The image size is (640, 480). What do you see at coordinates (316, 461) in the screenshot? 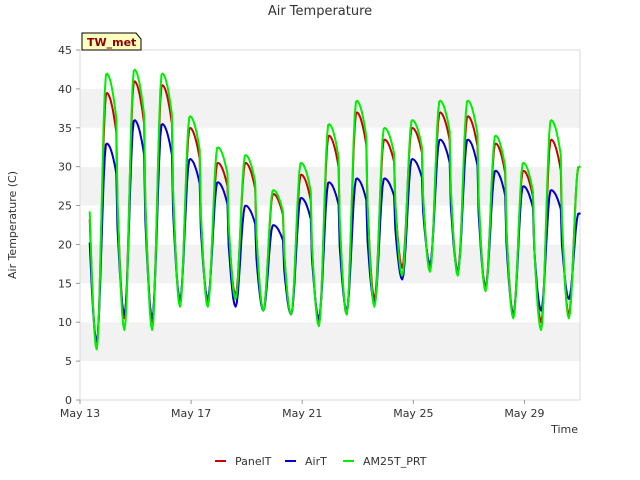
I see `legend-label: AirT` at bounding box center [316, 461].